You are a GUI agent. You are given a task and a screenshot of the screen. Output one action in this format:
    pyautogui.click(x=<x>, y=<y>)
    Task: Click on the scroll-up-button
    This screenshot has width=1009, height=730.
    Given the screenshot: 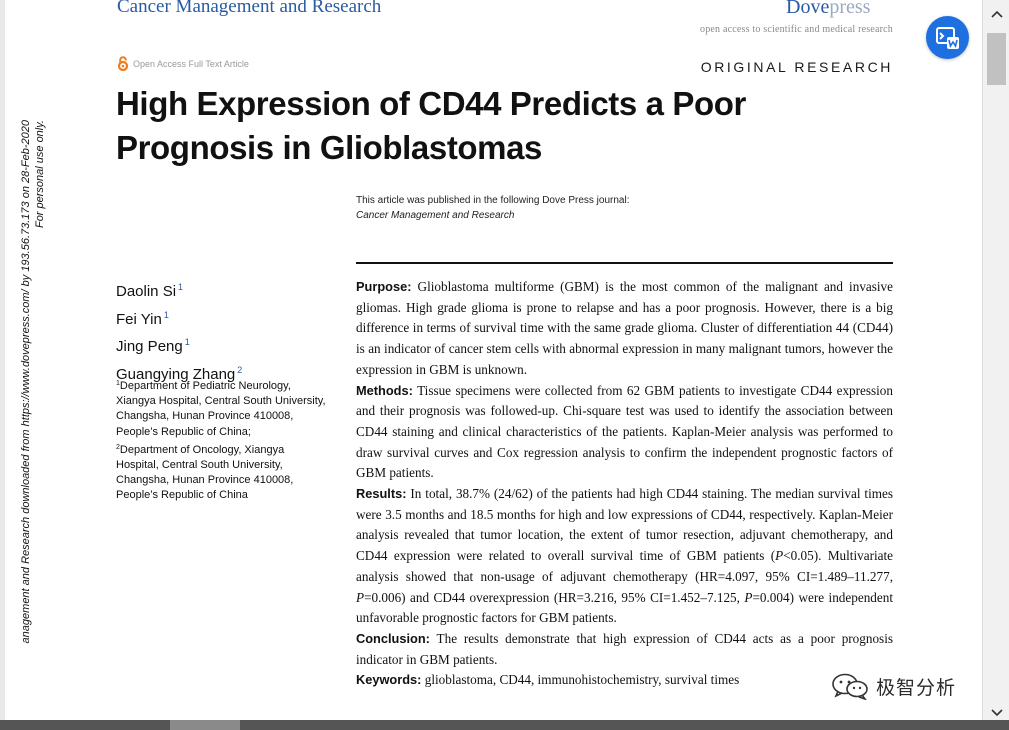 What is the action you would take?
    pyautogui.click(x=996, y=14)
    